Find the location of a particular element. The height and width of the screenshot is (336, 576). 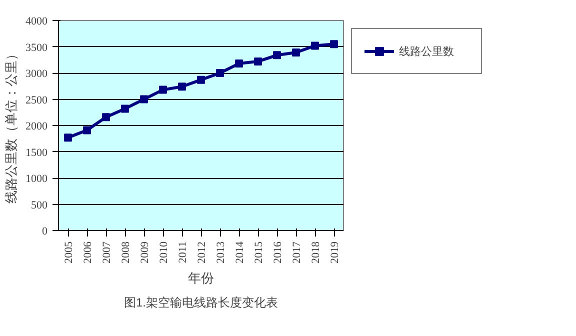

x-tick-label: 2013 is located at coordinates (221, 252).